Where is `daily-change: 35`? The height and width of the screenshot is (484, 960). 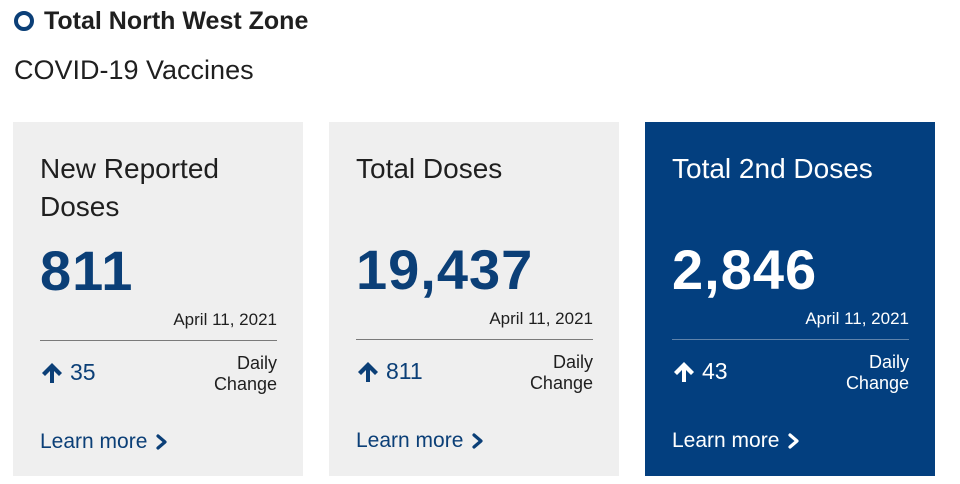 daily-change: 35 is located at coordinates (68, 372).